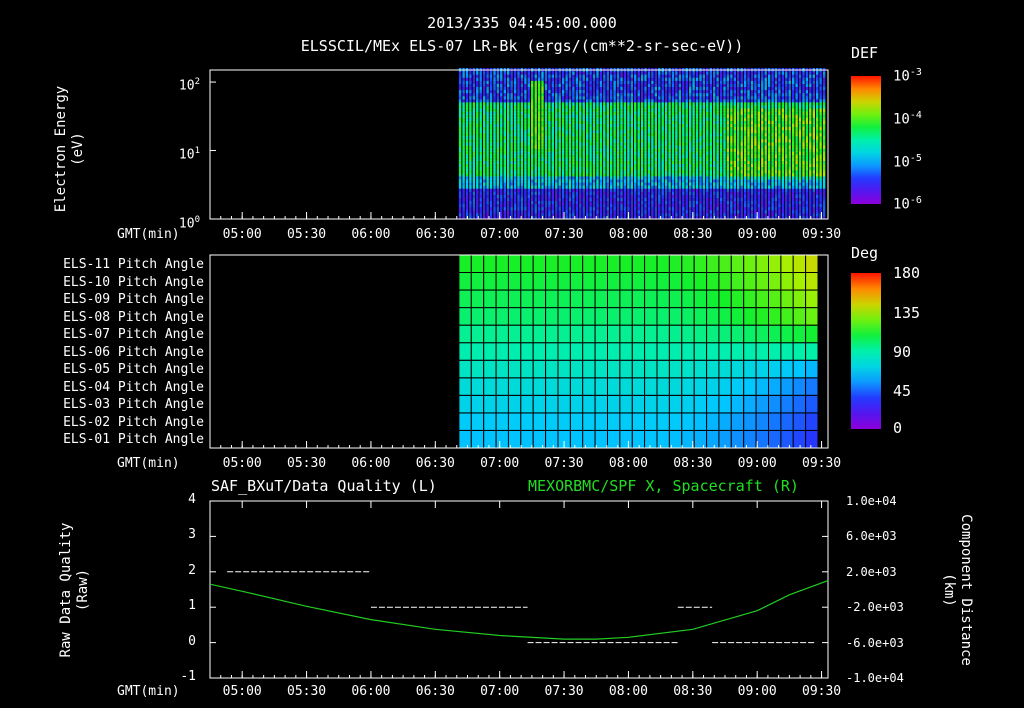 The image size is (1024, 708). Describe the element at coordinates (821, 234) in the screenshot. I see `time-tick-label: 09:30` at that location.